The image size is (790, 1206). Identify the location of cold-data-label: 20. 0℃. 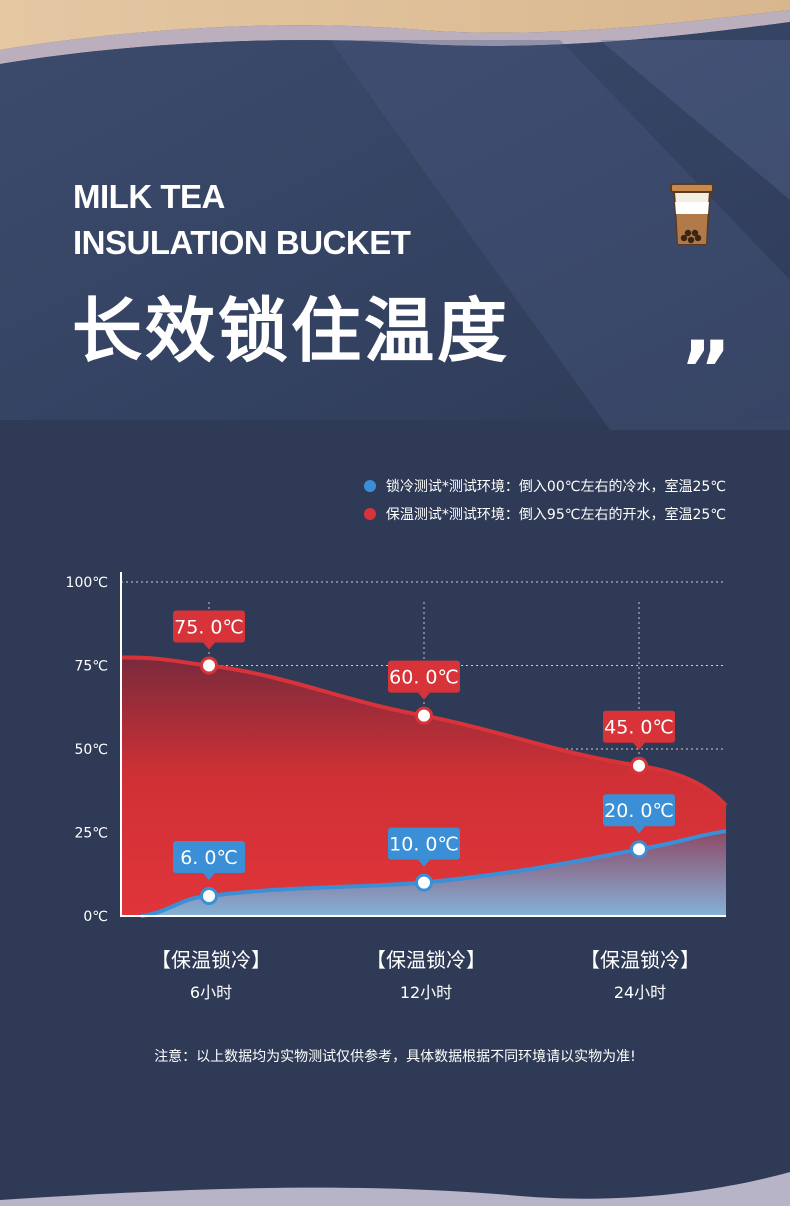
(639, 811).